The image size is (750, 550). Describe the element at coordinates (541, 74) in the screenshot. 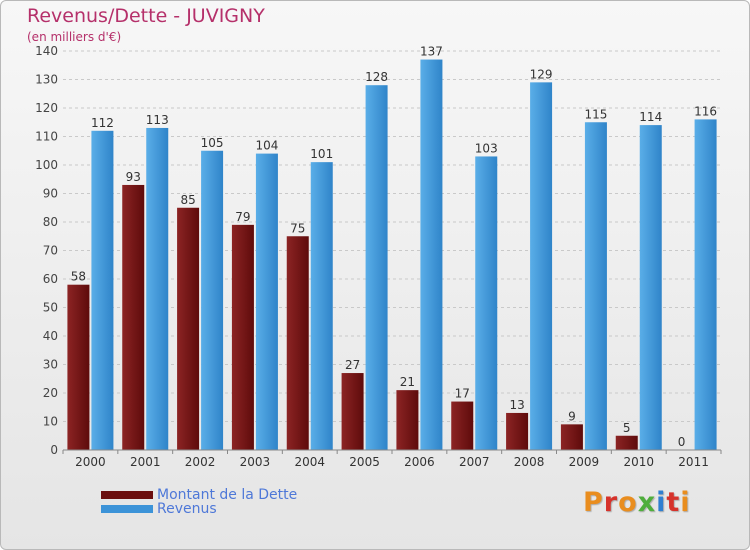

I see `data-label-revenus: 129` at that location.